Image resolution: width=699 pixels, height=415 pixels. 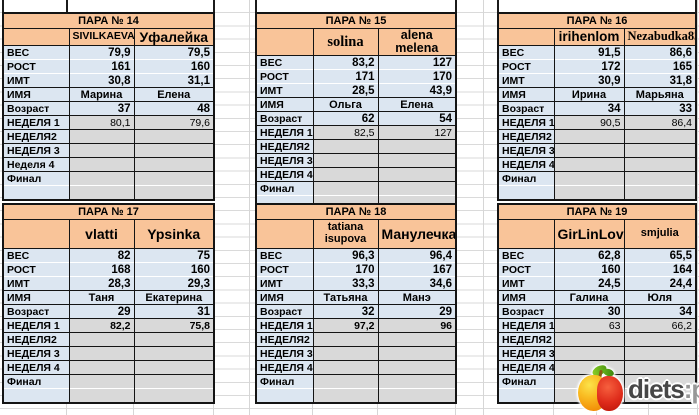 What do you see at coordinates (356, 325) in the screenshot?
I see `table-row: НЕДЕЛЯ 1 97,2 96` at bounding box center [356, 325].